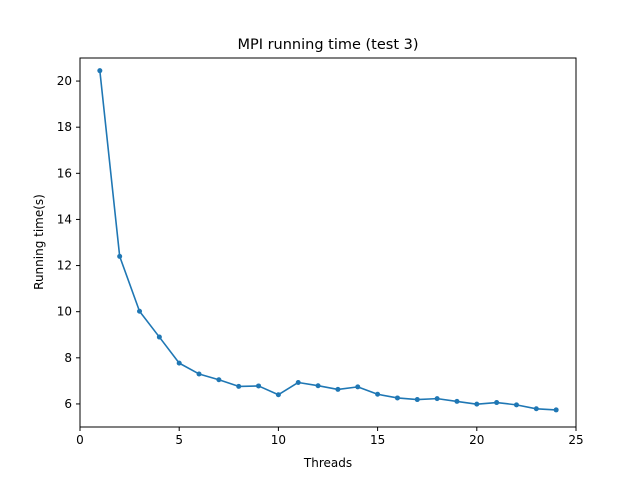 The height and width of the screenshot is (480, 640). What do you see at coordinates (68, 358) in the screenshot?
I see `y-tick-label: 8` at bounding box center [68, 358].